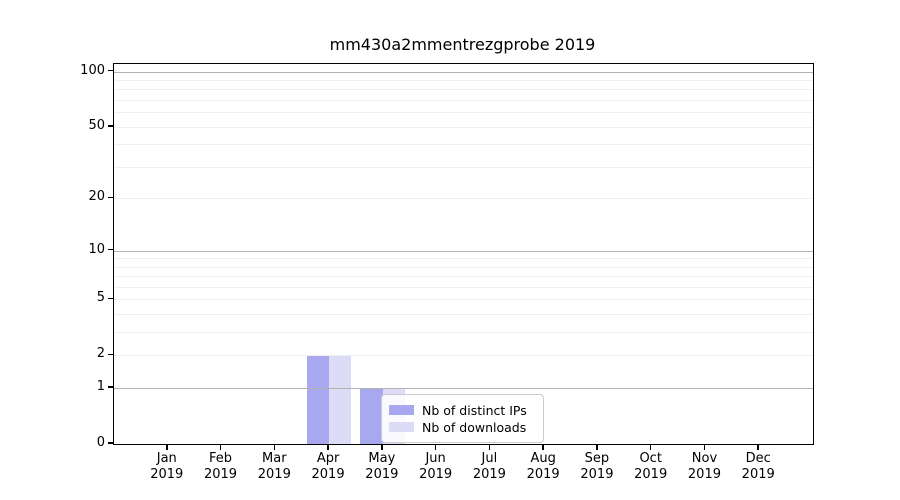  Describe the element at coordinates (650, 458) in the screenshot. I see `x-tick-month: Oct` at that location.